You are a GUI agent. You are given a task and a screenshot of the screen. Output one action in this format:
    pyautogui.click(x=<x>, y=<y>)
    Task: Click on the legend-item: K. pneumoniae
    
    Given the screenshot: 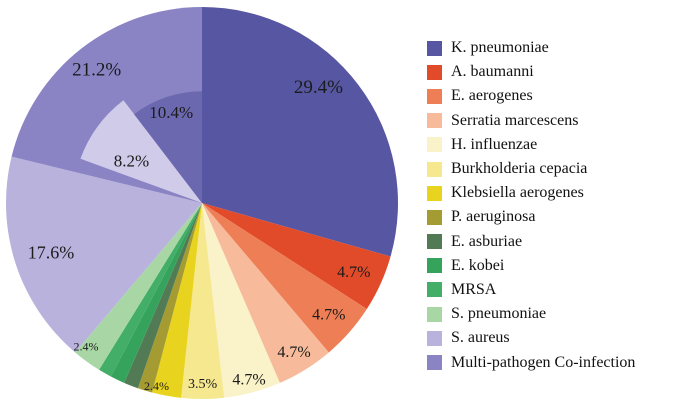 What is the action you would take?
    pyautogui.click(x=531, y=48)
    